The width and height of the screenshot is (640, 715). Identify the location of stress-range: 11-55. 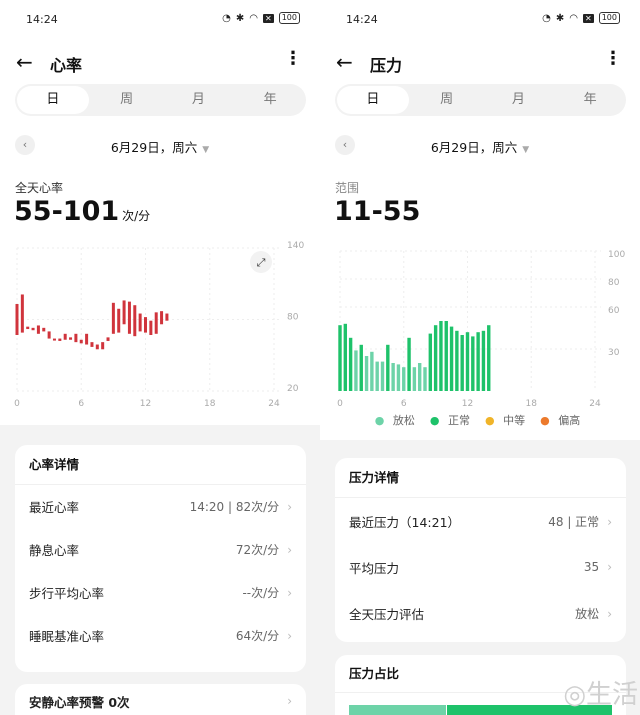
(377, 211).